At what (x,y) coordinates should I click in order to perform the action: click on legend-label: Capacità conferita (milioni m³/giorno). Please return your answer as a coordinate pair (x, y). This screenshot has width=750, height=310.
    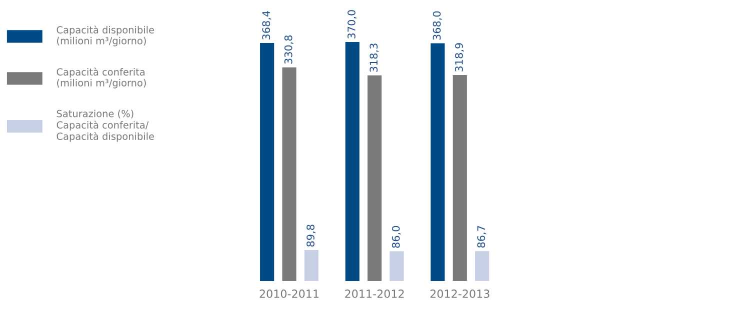
    Looking at the image, I should click on (101, 78).